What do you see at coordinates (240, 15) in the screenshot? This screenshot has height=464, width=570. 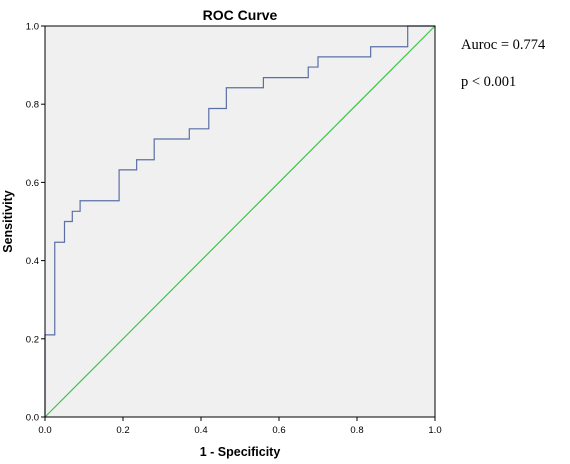 I see `chart-title: ROC Curve` at bounding box center [240, 15].